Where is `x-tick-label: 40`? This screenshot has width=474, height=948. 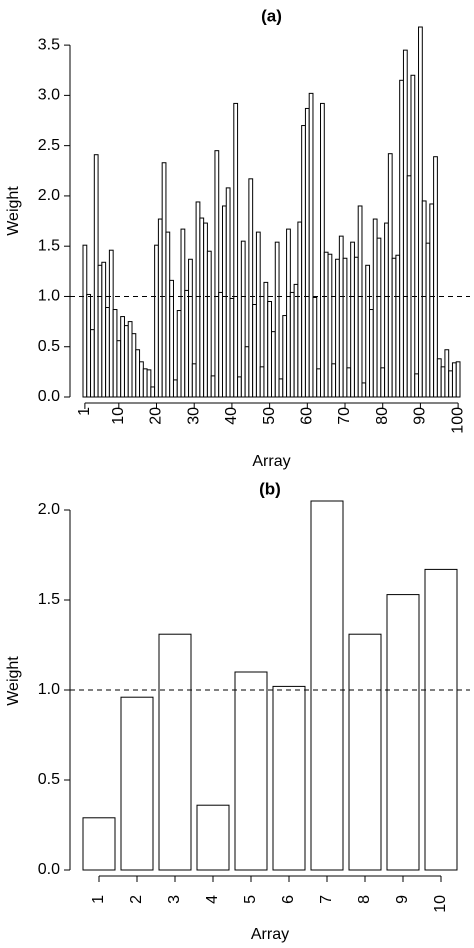
x-tick-label: 40 is located at coordinates (231, 416).